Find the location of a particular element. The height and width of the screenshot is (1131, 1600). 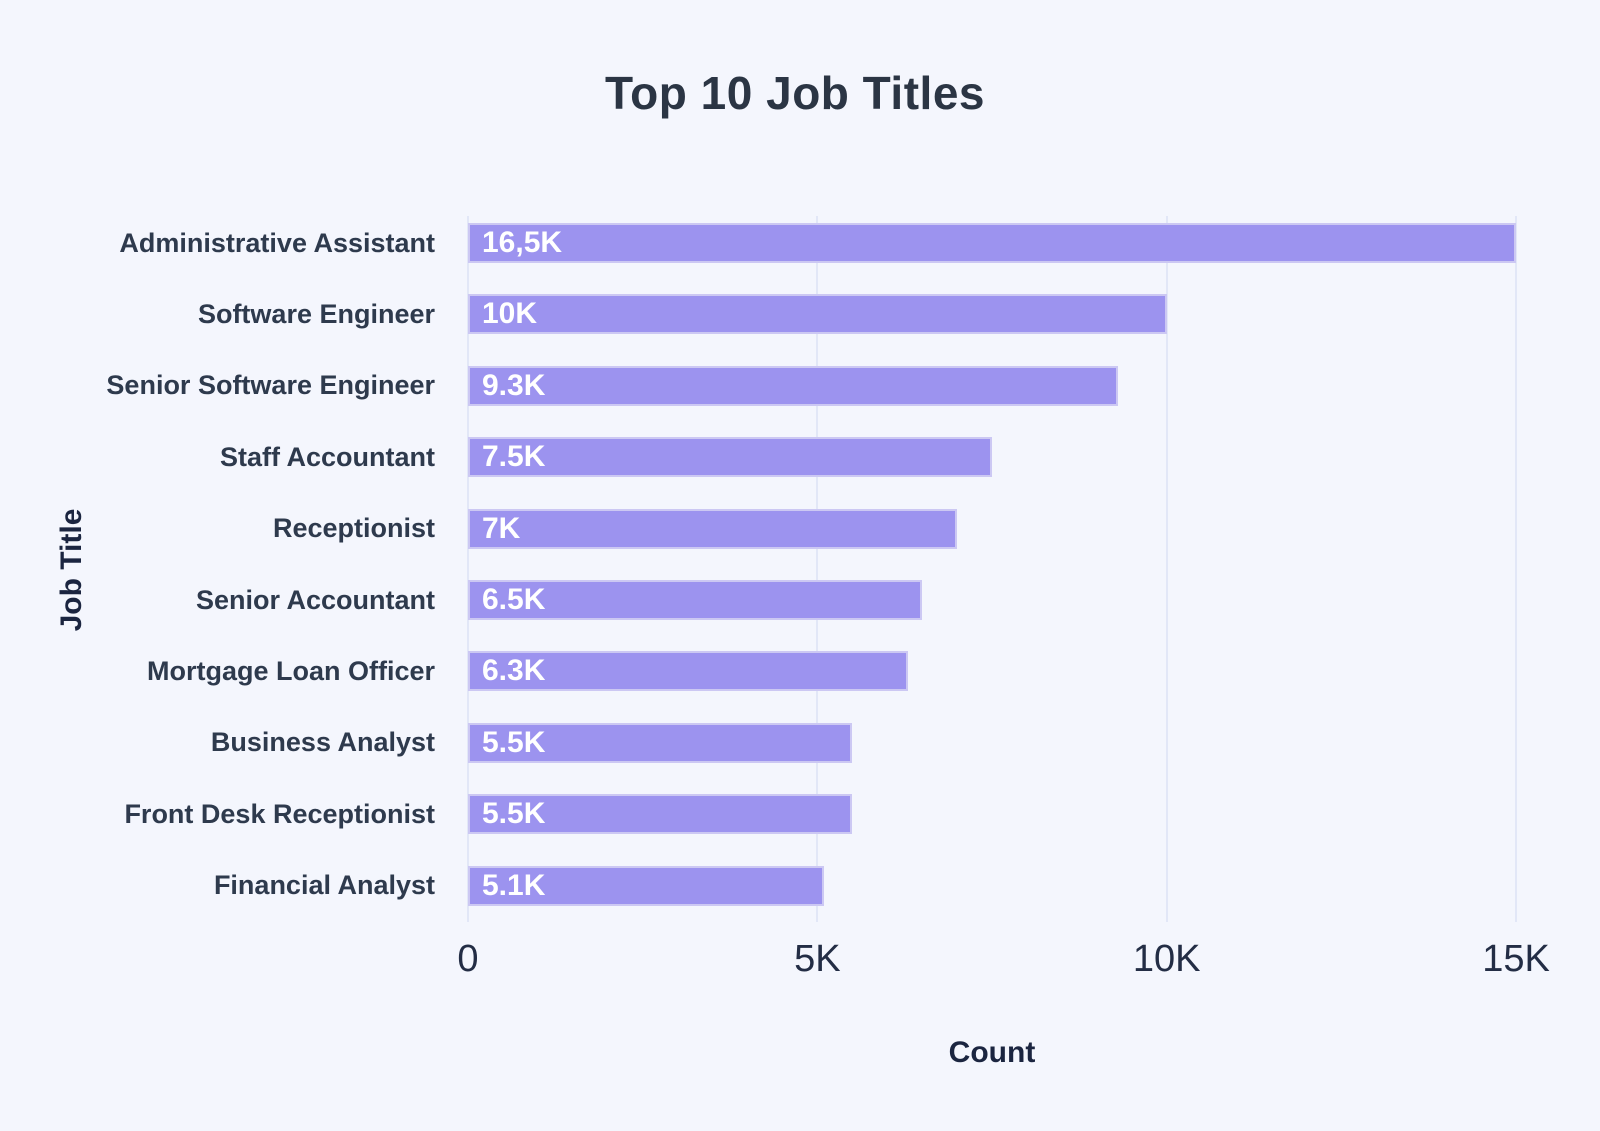

bar-row: Senior Accountant 6.5K is located at coordinates (758, 600).